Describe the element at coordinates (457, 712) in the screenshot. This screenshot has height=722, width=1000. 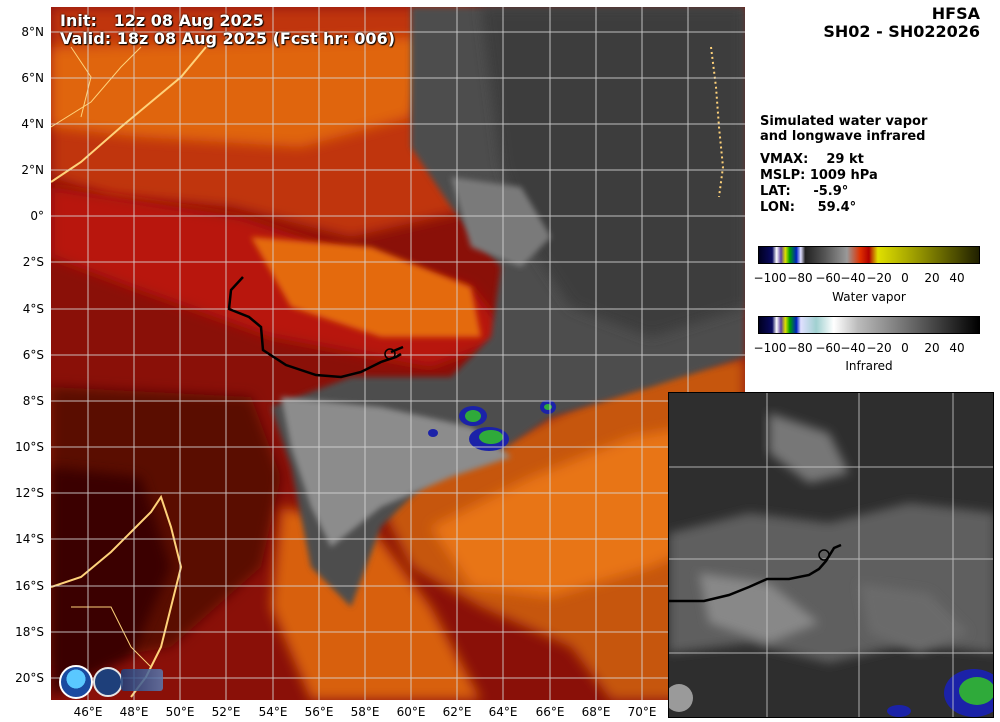
I see `lon-label: 62°E` at that location.